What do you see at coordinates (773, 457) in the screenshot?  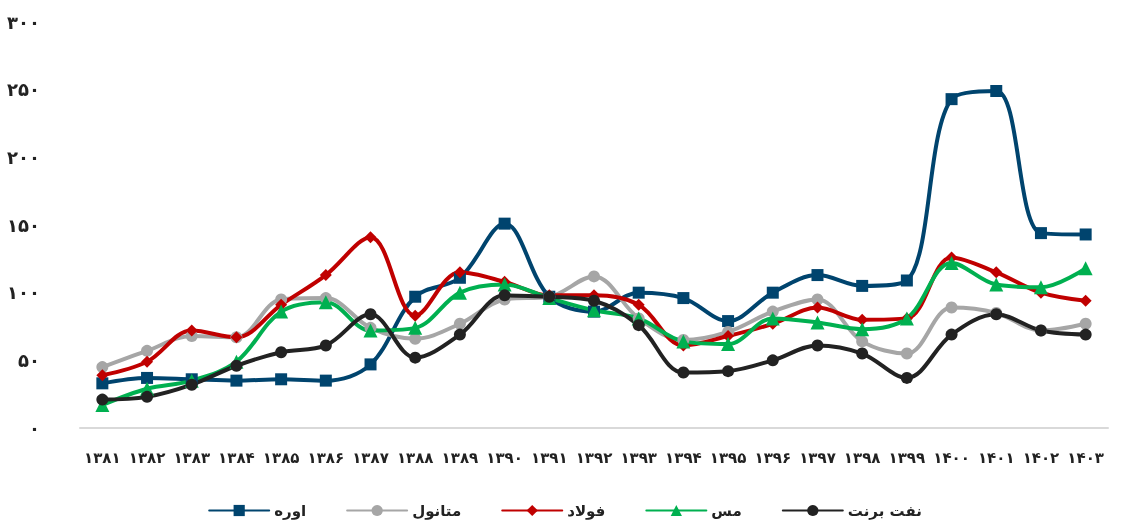 I see `x-tick-label: ۱۳۹۶` at bounding box center [773, 457].